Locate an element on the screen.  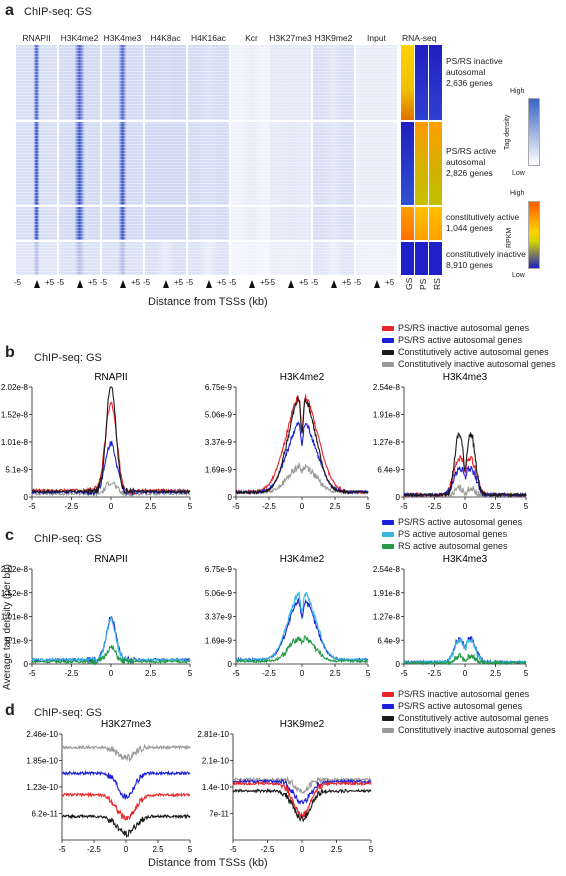
group-label-line: PS/RS inactive is located at coordinates (474, 61).